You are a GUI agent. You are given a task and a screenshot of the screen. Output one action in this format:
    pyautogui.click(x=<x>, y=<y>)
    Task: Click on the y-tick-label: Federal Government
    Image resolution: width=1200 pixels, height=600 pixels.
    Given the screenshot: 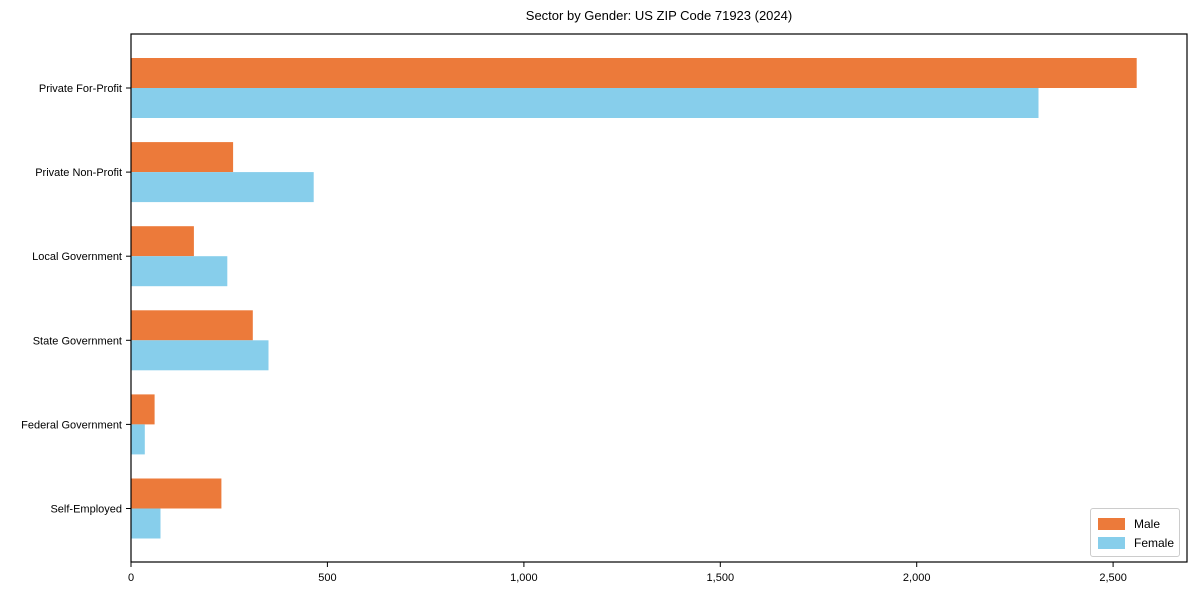 What is the action you would take?
    pyautogui.click(x=71, y=425)
    